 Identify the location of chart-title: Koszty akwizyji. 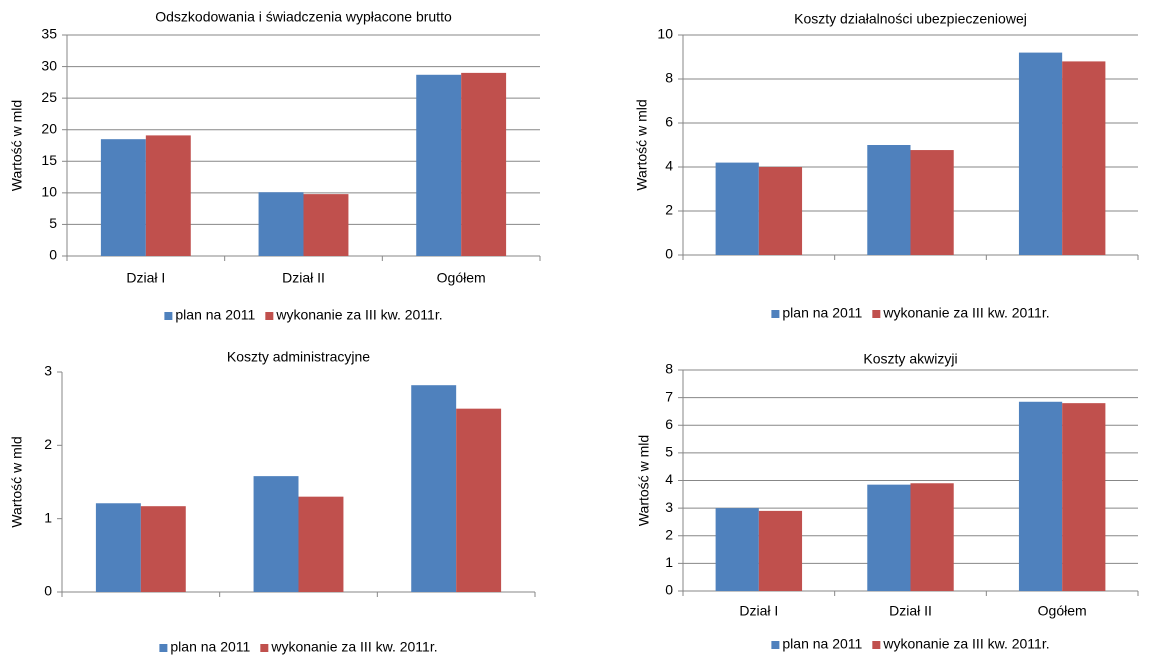
(910, 359).